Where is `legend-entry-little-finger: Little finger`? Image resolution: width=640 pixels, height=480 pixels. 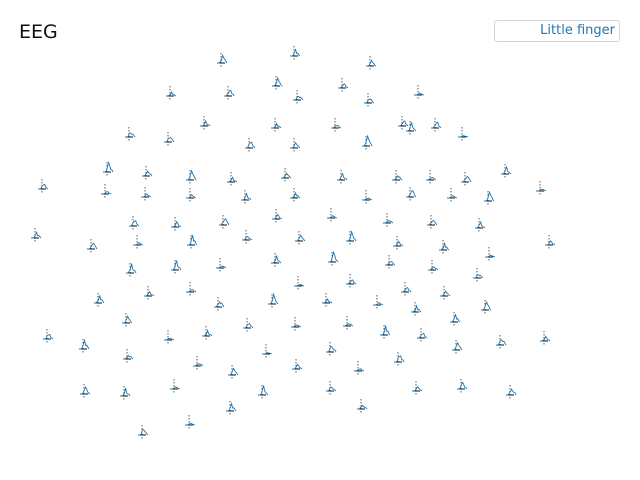 legend-entry-little-finger: Little finger is located at coordinates (577, 30).